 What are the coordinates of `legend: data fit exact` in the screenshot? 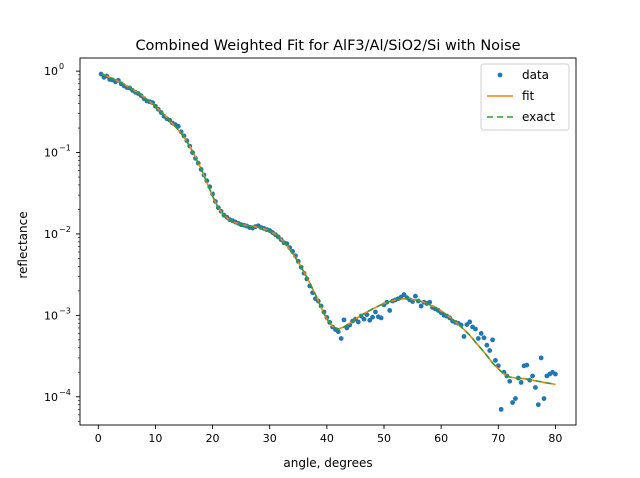 It's located at (525, 97).